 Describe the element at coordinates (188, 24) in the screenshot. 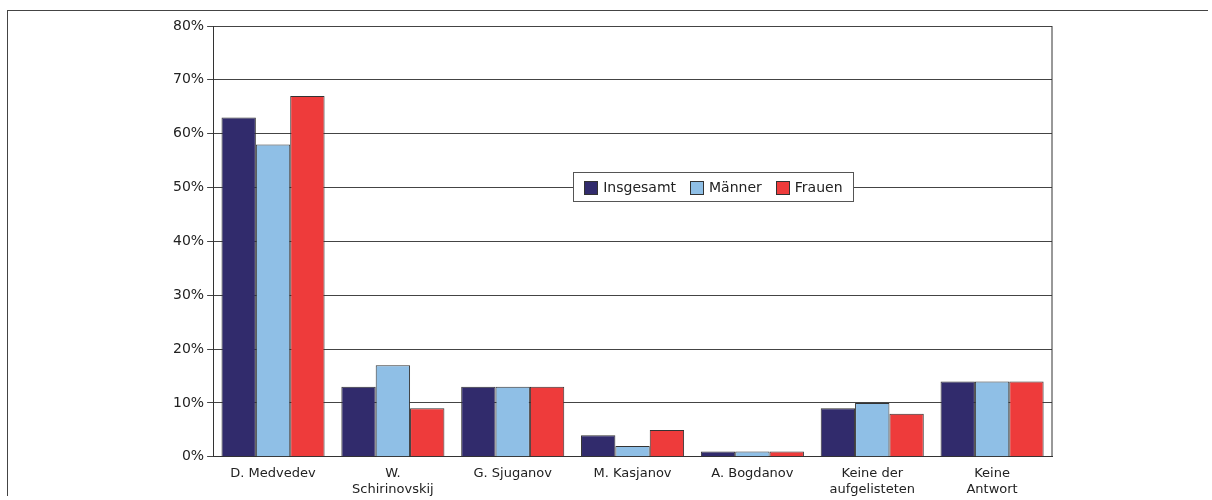

I see `y-tick-label: 80%` at that location.